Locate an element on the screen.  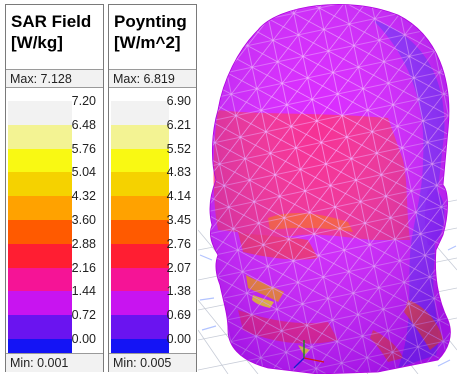
scale-tick-label: 5.04 is located at coordinates (83, 172).